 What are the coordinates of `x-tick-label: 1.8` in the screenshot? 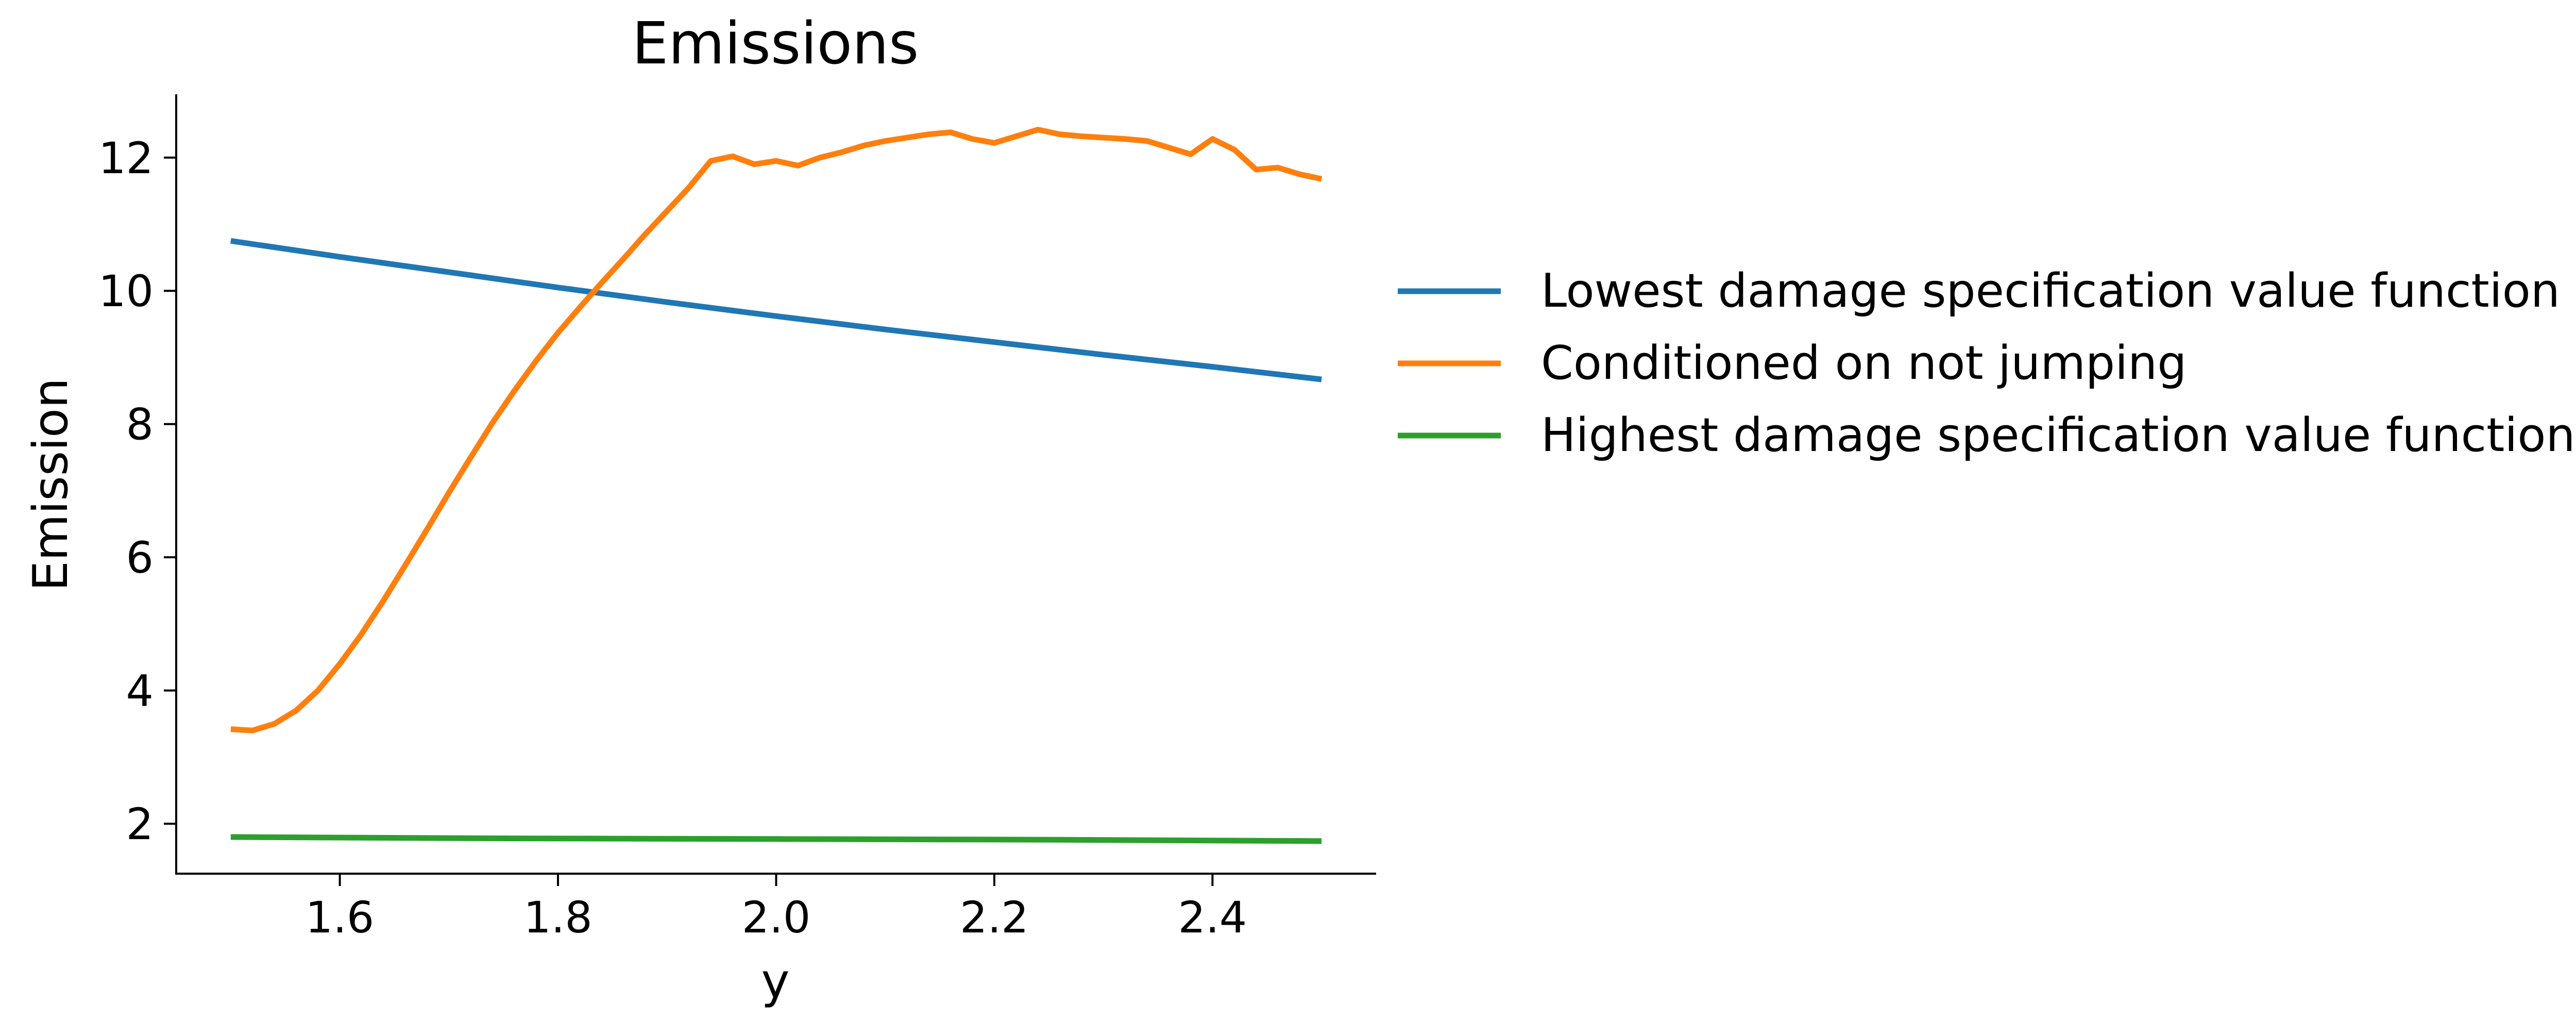 It's located at (557, 917).